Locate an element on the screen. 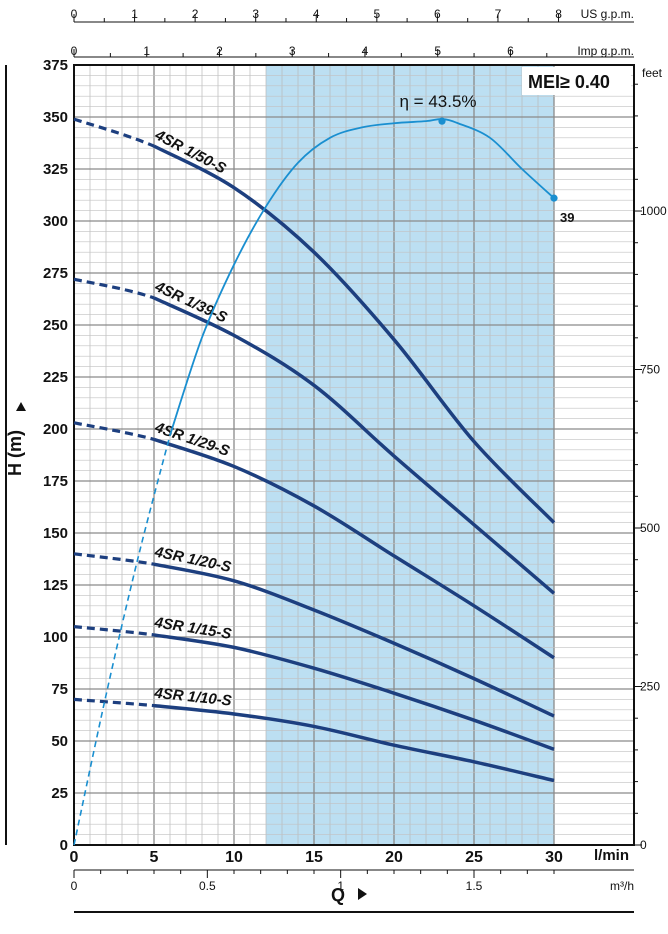 The width and height of the screenshot is (668, 934). feet-tick-label: 0 is located at coordinates (643, 845).